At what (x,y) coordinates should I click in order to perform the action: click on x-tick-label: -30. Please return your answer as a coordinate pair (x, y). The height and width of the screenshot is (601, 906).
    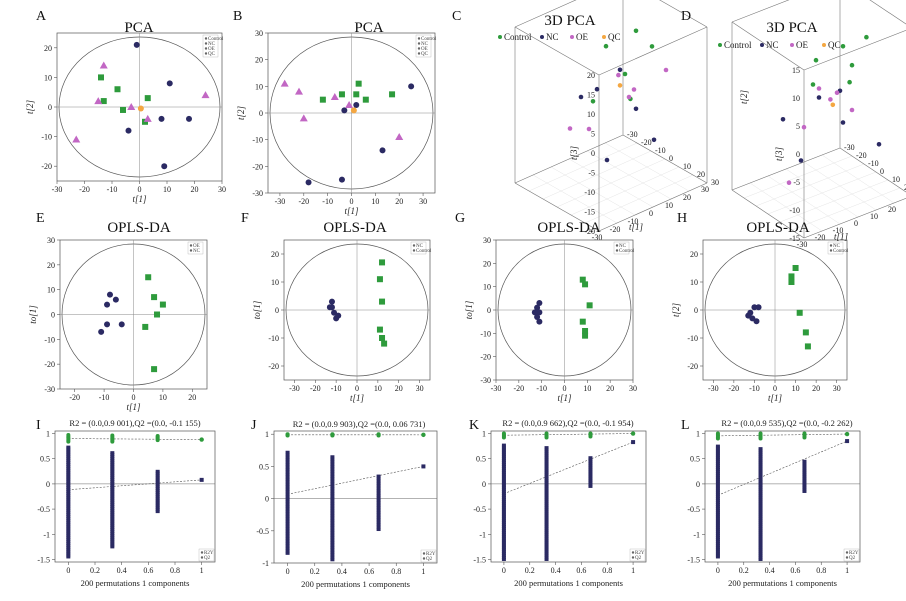
    Looking at the image, I should click on (496, 388).